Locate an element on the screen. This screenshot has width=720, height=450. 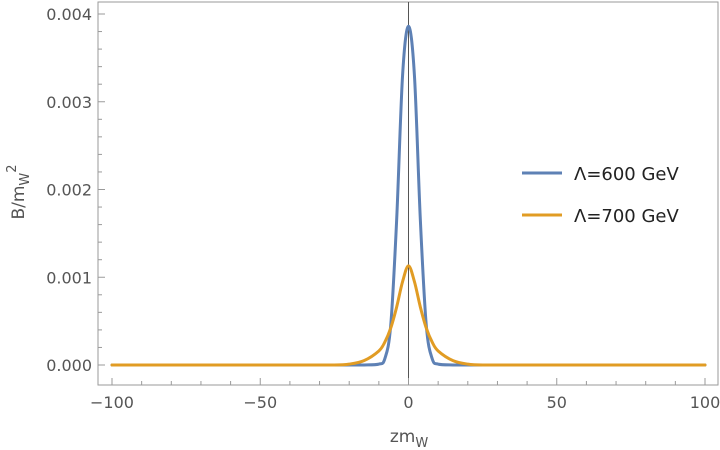
x-axis-label-base: zm is located at coordinates (402, 437).